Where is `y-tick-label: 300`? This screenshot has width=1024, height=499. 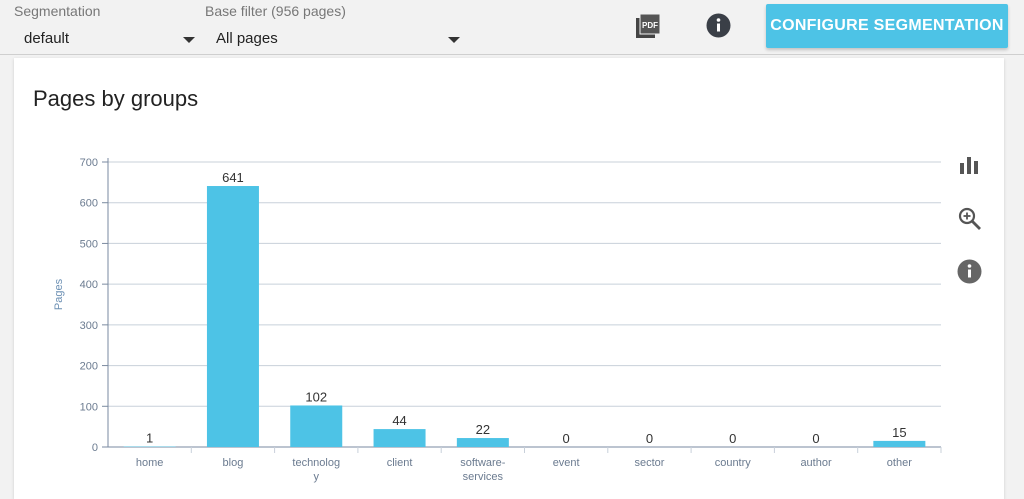 y-tick-label: 300 is located at coordinates (89, 326).